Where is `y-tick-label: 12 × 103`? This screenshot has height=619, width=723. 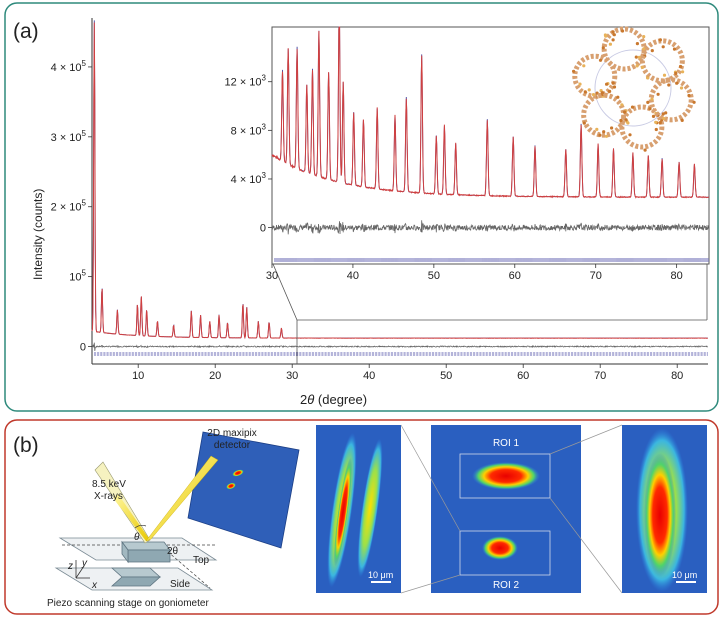 y-tick-label: 12 × 103 is located at coordinates (246, 81).